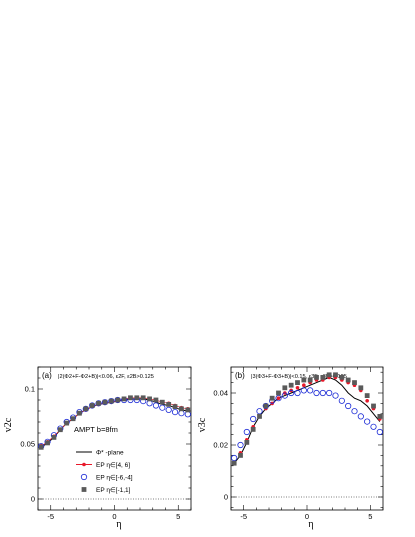 The image size is (415, 537). What do you see at coordinates (118, 524) in the screenshot?
I see `x-axis-title: η` at bounding box center [118, 524].